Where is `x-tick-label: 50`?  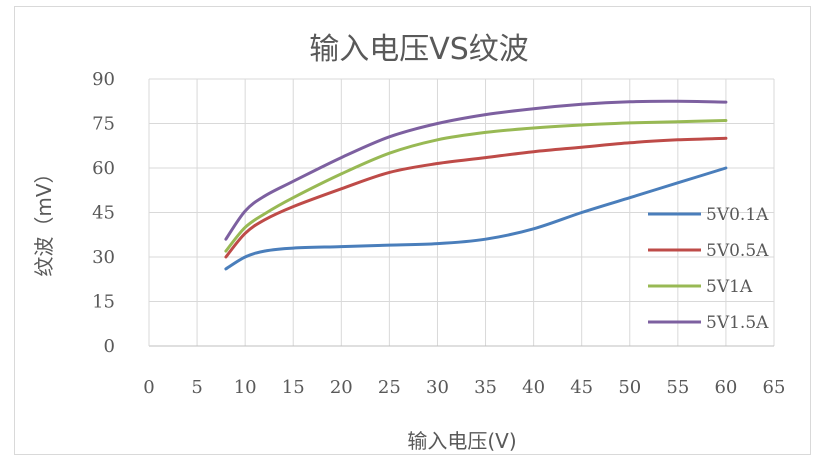
x-tick-label: 50 is located at coordinates (629, 387).